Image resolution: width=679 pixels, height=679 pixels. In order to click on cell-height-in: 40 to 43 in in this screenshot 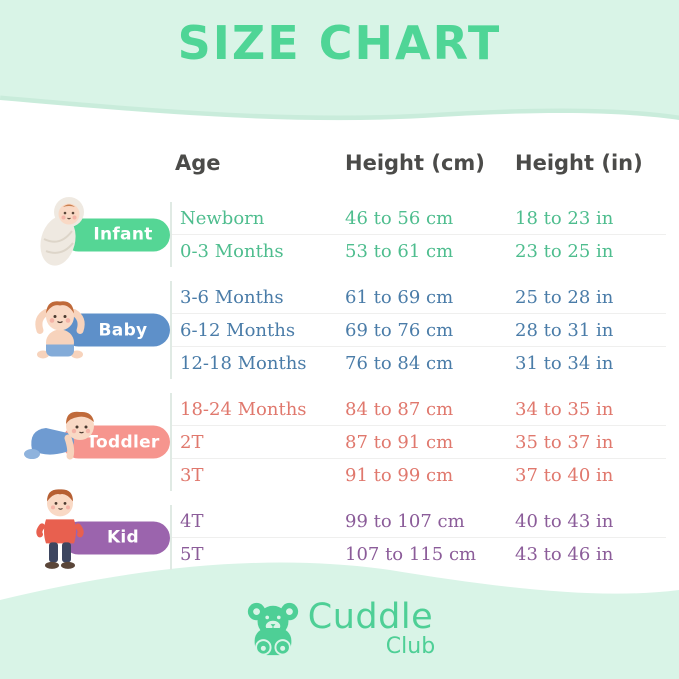, I will do `click(564, 521)`.